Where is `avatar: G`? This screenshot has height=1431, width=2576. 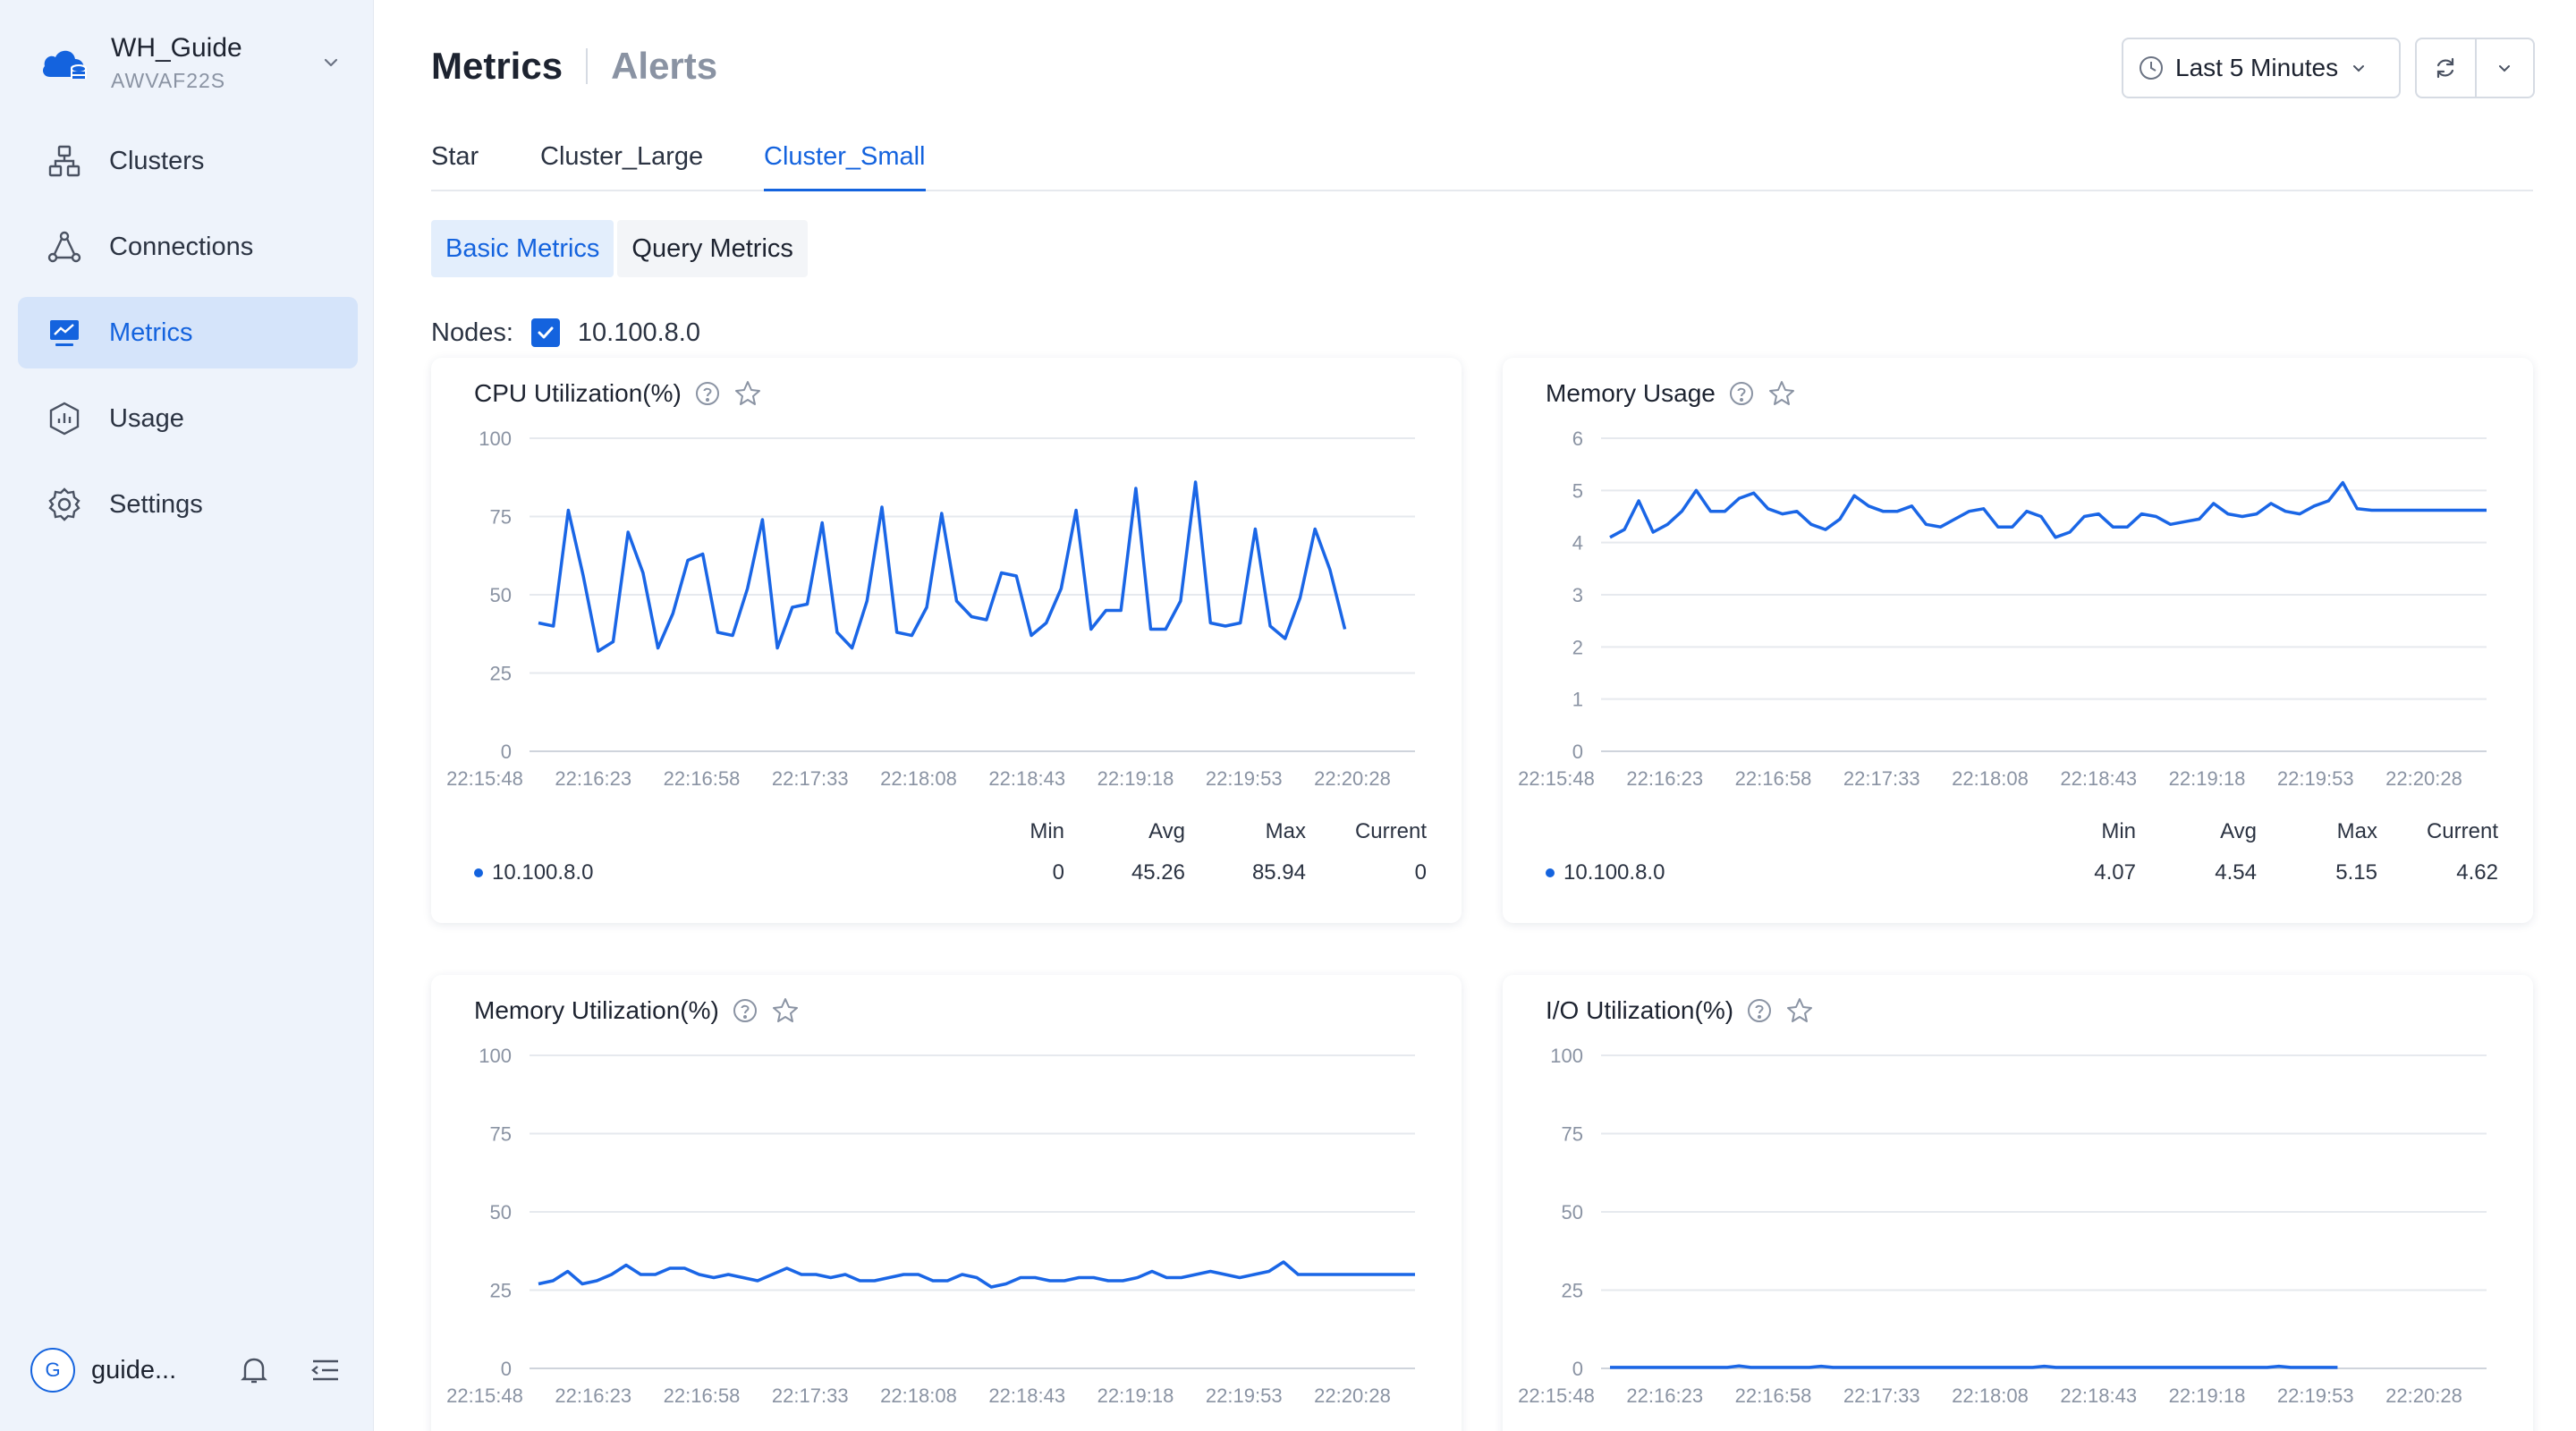
avatar: G is located at coordinates (52, 1371).